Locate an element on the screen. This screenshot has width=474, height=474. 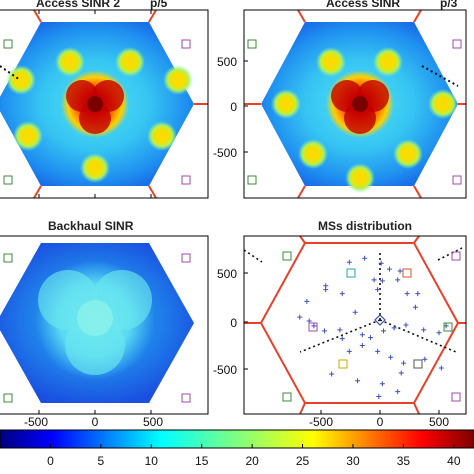
y-ticks is located at coordinates (246, 106).